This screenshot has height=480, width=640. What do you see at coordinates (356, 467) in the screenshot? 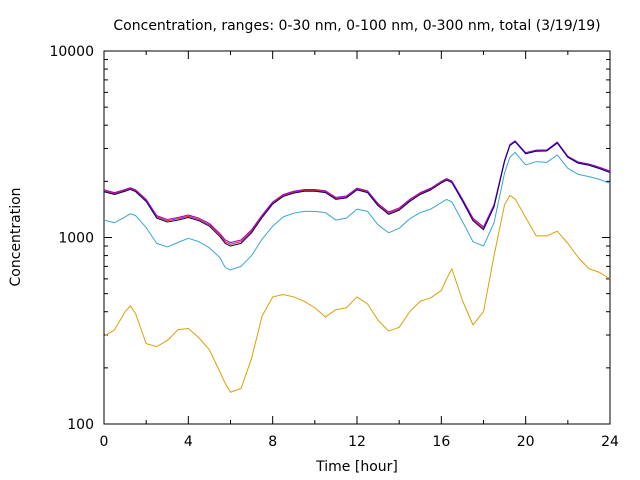
I see `x-axis-label: Time [hour]` at bounding box center [356, 467].